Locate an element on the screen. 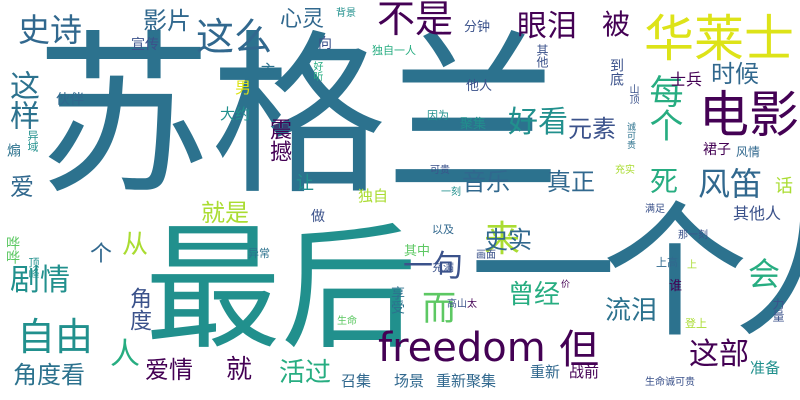 Image resolution: width=800 pixels, height=400 pixels. word: 可贵 is located at coordinates (440, 170).